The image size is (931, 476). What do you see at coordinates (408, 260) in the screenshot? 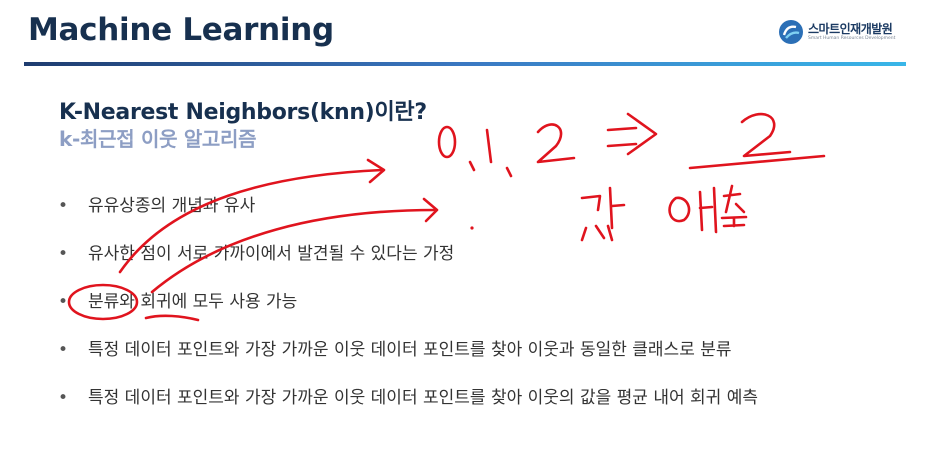
I see `bullet-item: 유사한 점이 서로 가까이에서 발견될 수 있다는 가정` at bounding box center [408, 260].